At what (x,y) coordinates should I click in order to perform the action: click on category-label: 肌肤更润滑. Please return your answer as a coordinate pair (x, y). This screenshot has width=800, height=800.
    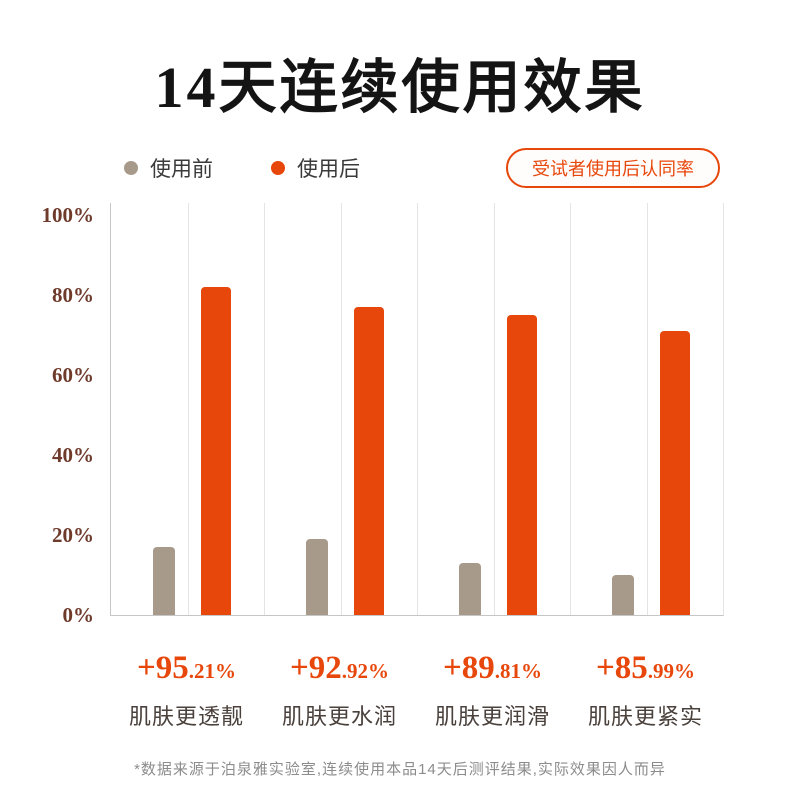
    Looking at the image, I should click on (492, 716).